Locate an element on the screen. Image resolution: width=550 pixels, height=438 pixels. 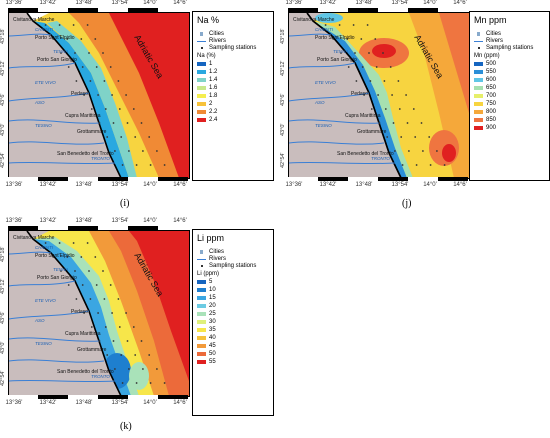
scale-bar-bottom is located at coordinates (378, 179).